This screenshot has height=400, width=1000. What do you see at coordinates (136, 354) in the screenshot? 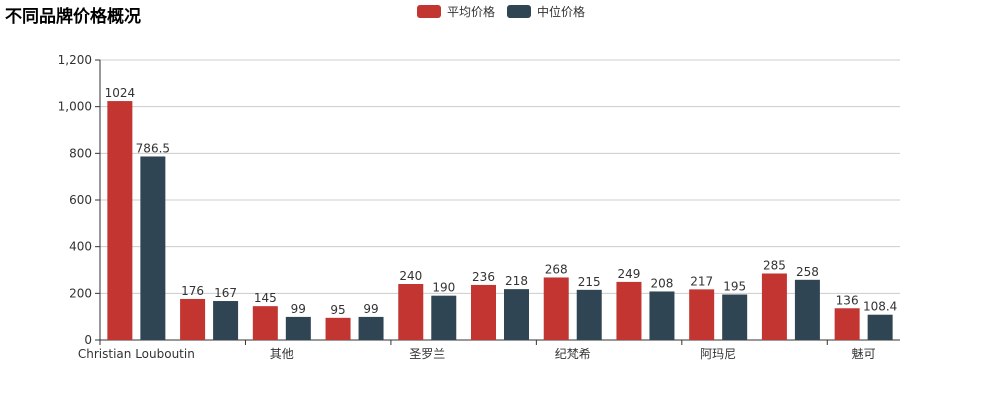
I see `x-tick-label: Christian Louboutin` at bounding box center [136, 354].